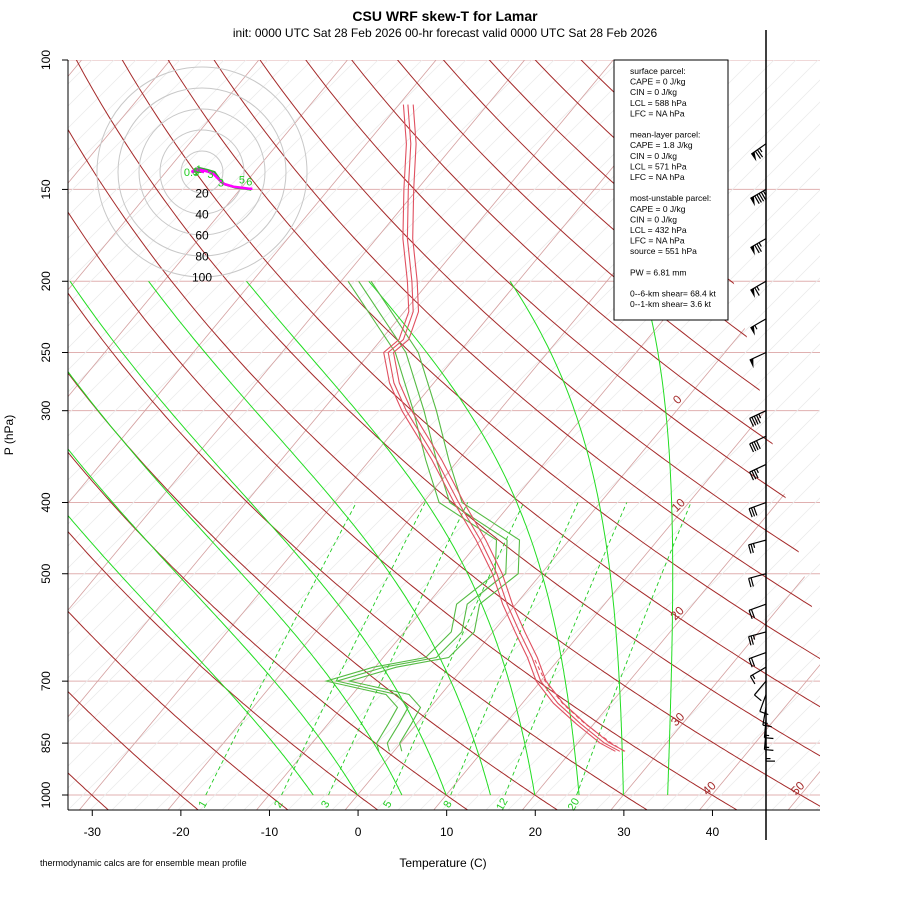  I want to click on isotherm-label: 20, so click(678, 613).